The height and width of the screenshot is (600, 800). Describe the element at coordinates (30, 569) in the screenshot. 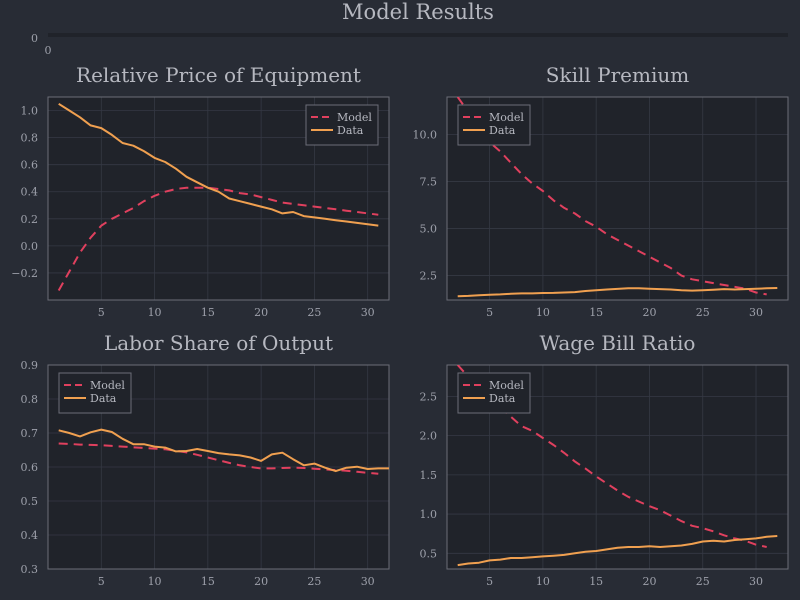

I see `y-tick-label: 0.3` at that location.